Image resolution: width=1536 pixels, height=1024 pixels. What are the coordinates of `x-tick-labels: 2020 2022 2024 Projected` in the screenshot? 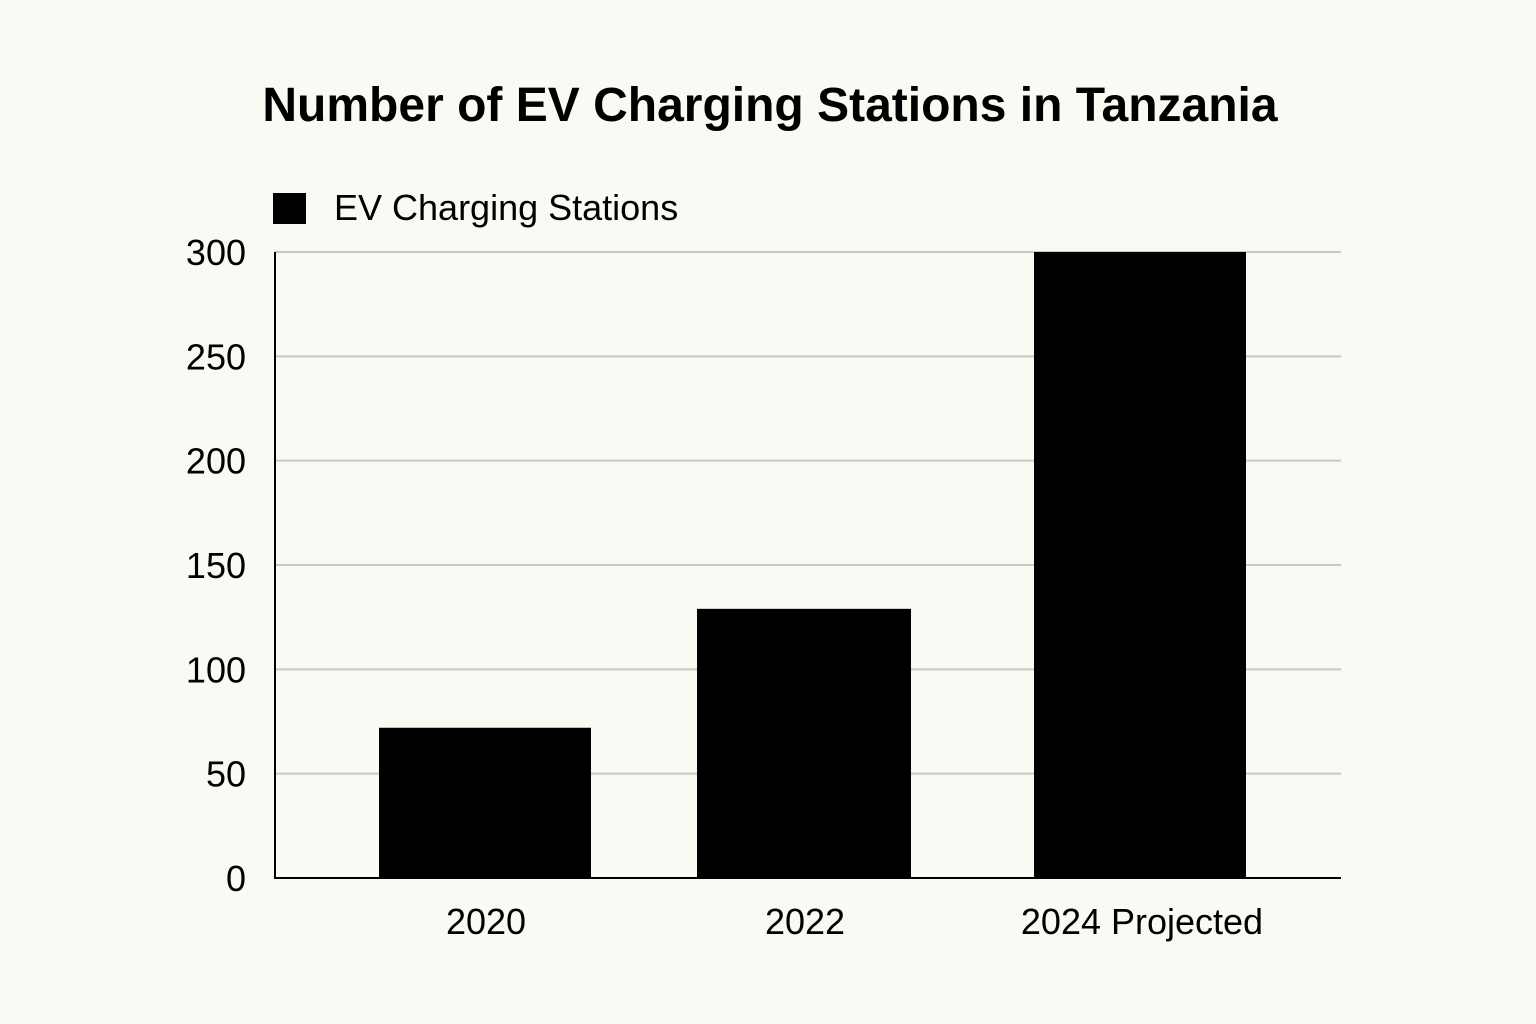 It's located at (854, 921).